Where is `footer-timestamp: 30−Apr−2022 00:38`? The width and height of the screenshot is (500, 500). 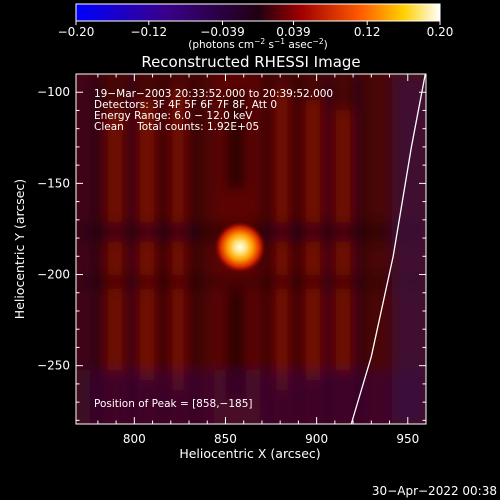 footer-timestamp: 30−Apr−2022 00:38 is located at coordinates (434, 491).